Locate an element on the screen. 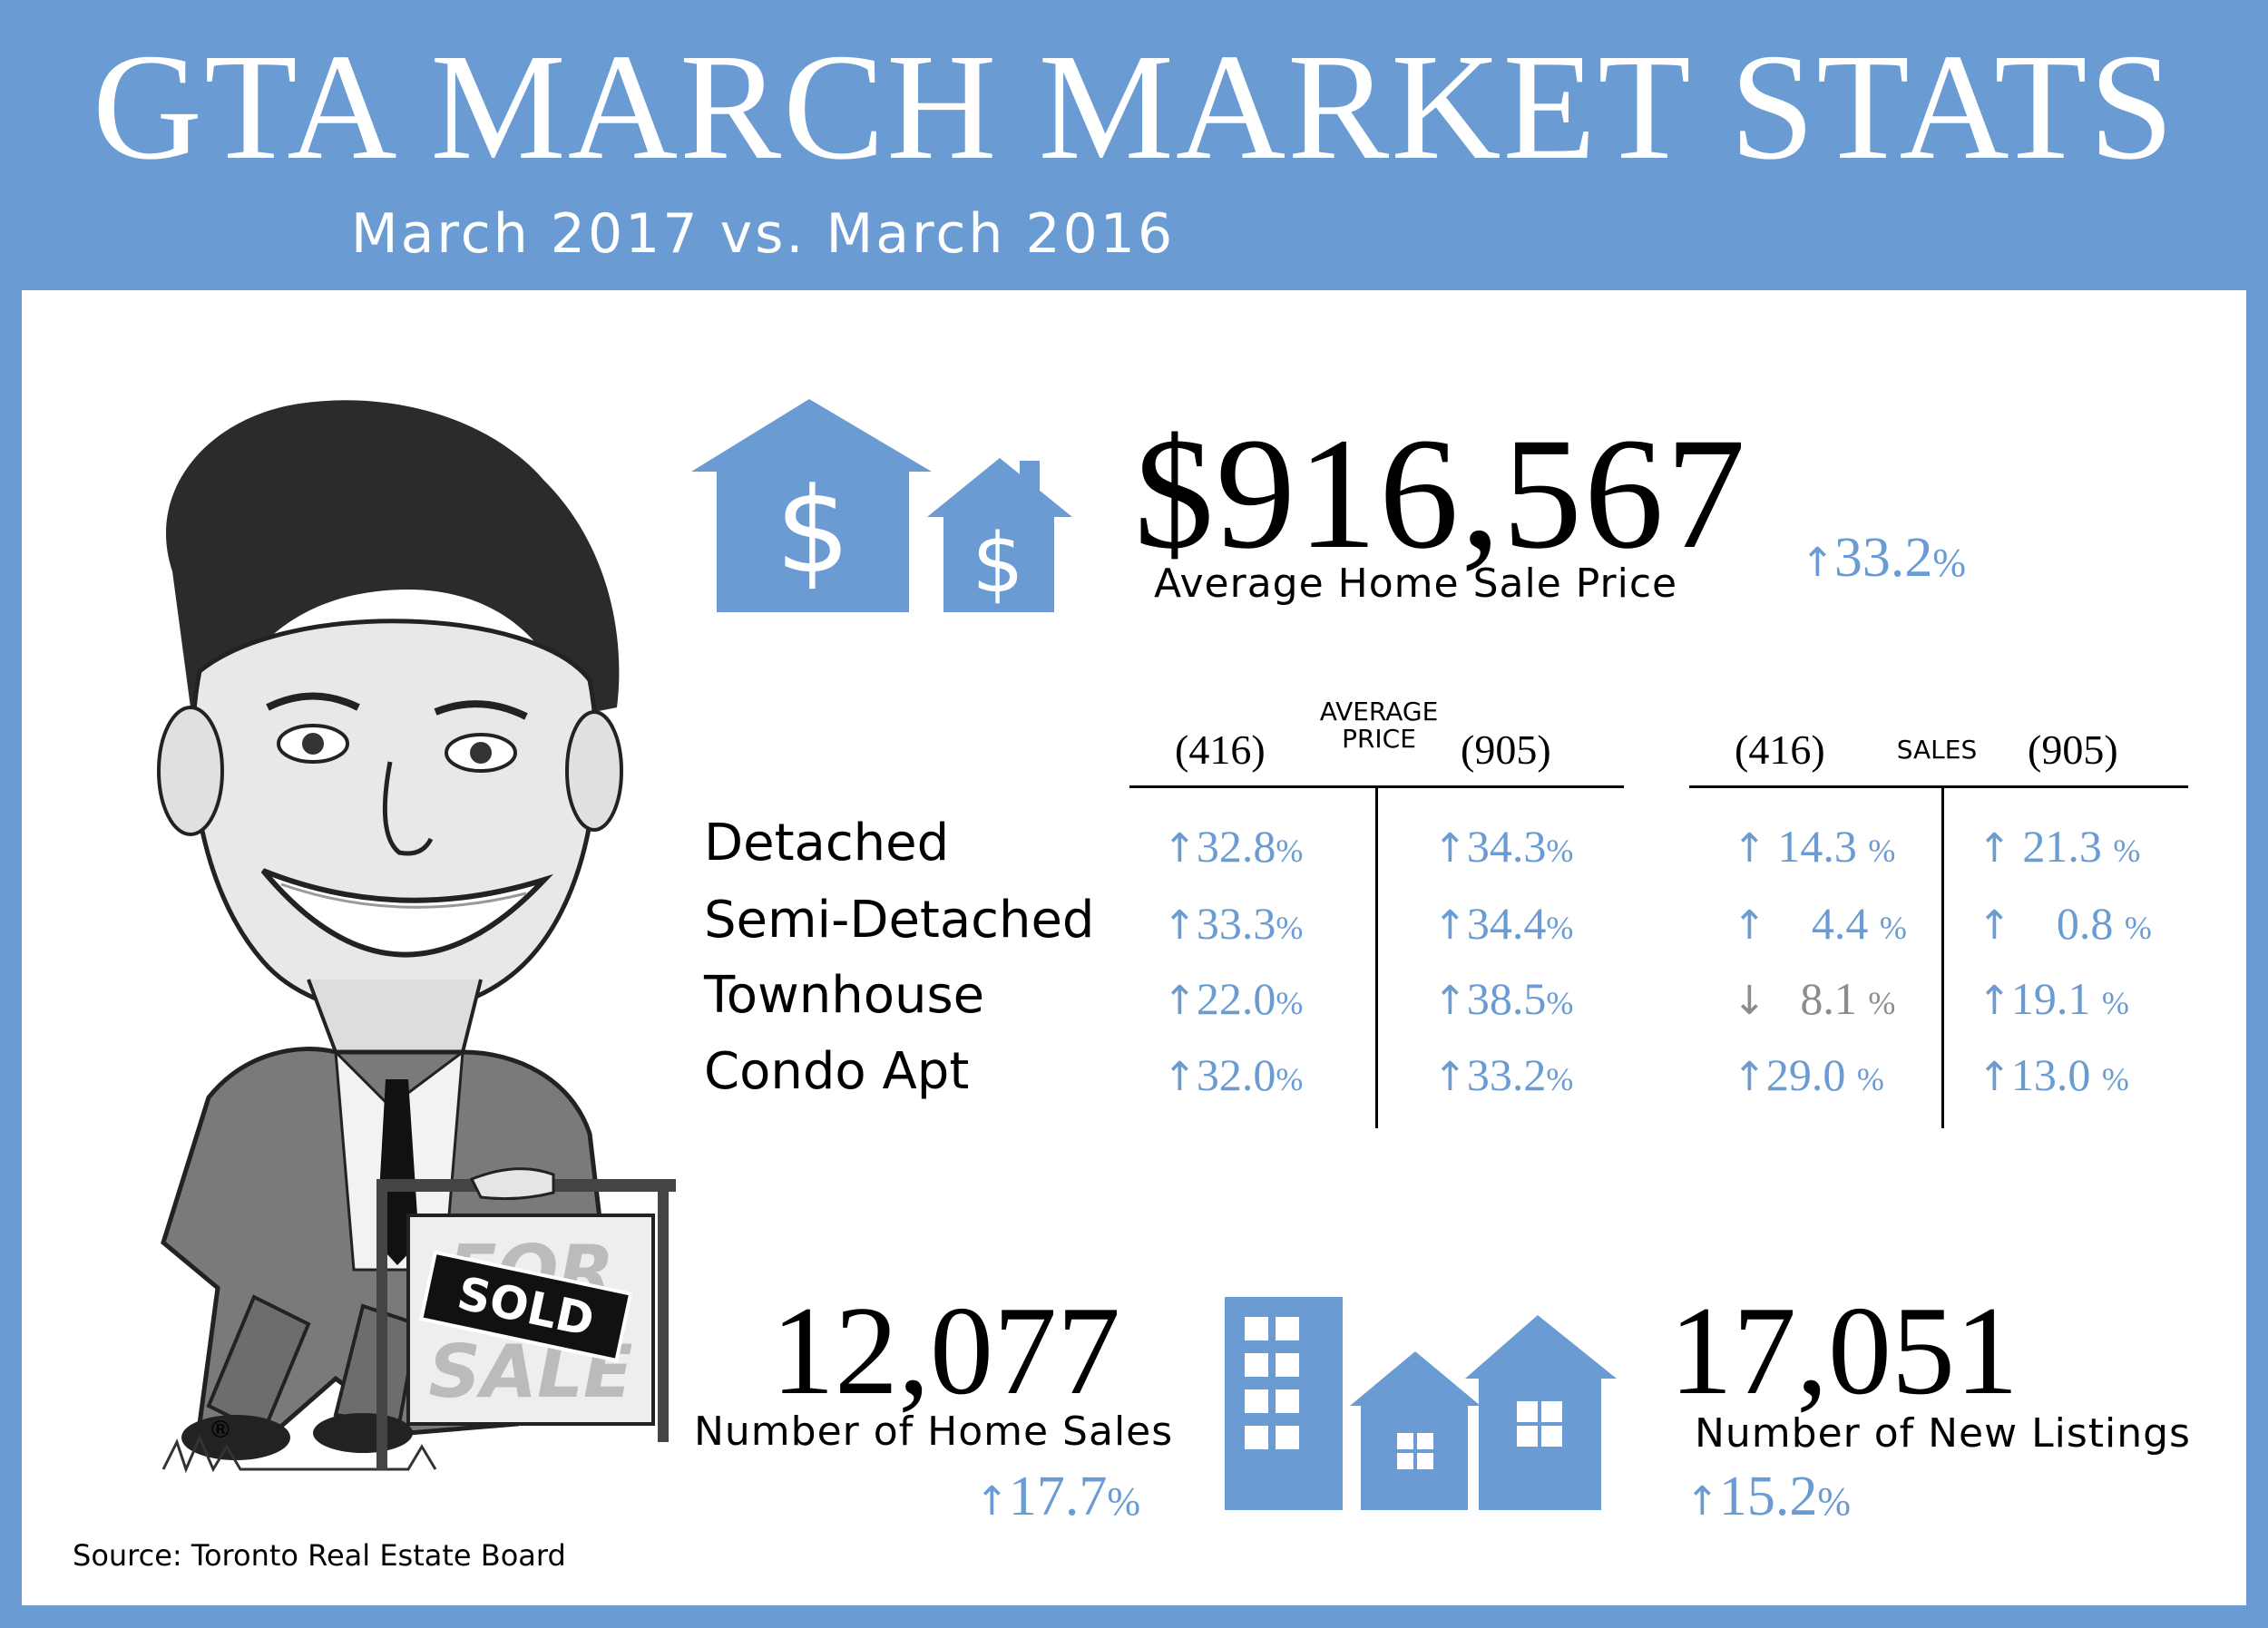 This screenshot has height=1628, width=2268. avg-header-905: (905) is located at coordinates (1506, 749).